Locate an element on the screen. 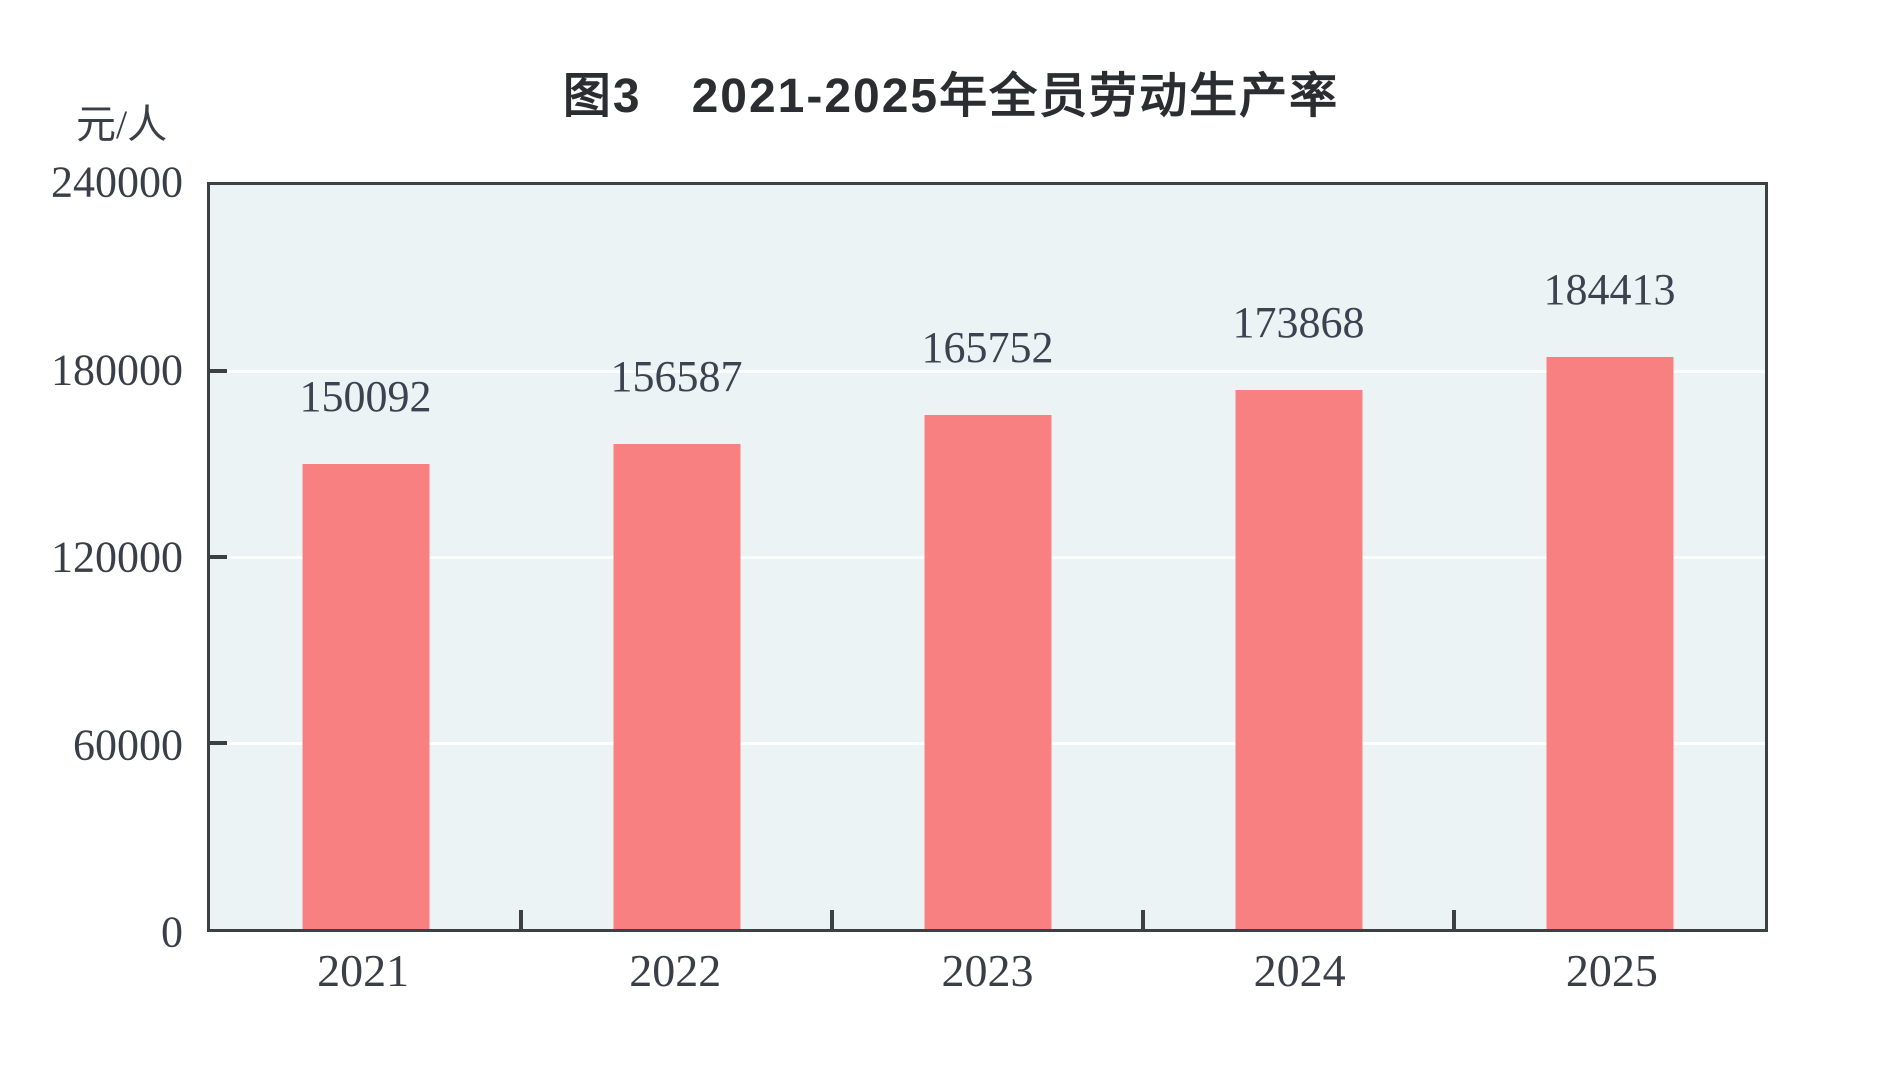 This screenshot has height=1065, width=1902. x-tick-label: 2024 is located at coordinates (1299, 970).